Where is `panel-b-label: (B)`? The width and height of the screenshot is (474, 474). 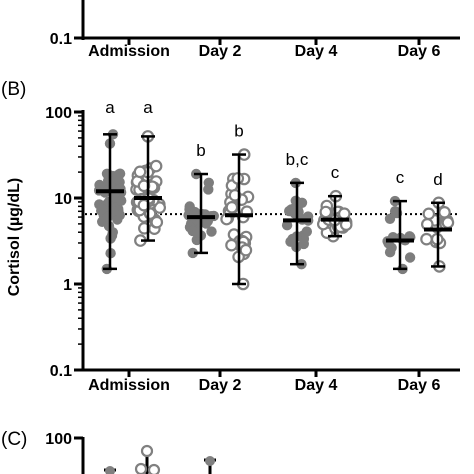
panel-b-label: (B) is located at coordinates (13, 89).